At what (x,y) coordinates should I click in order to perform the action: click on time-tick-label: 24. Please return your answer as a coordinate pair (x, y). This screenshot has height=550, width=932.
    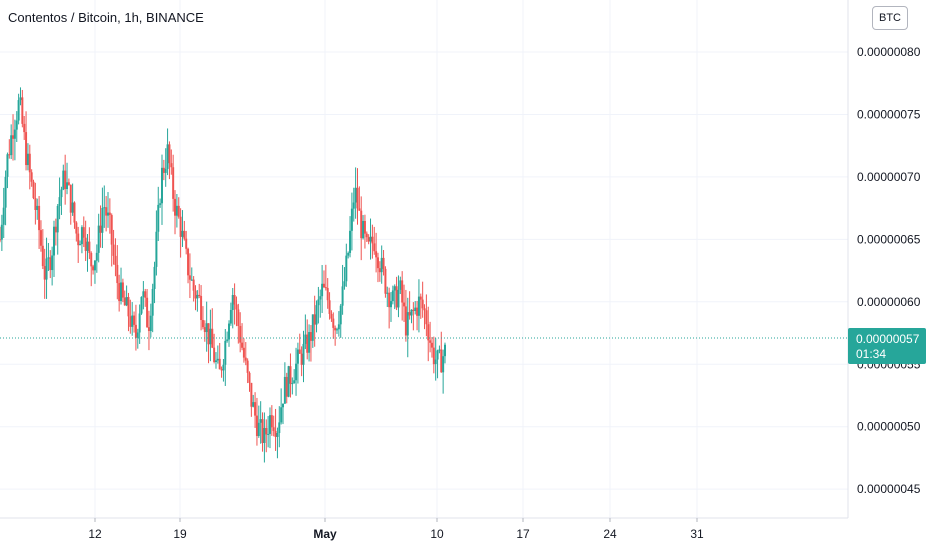
    Looking at the image, I should click on (610, 534).